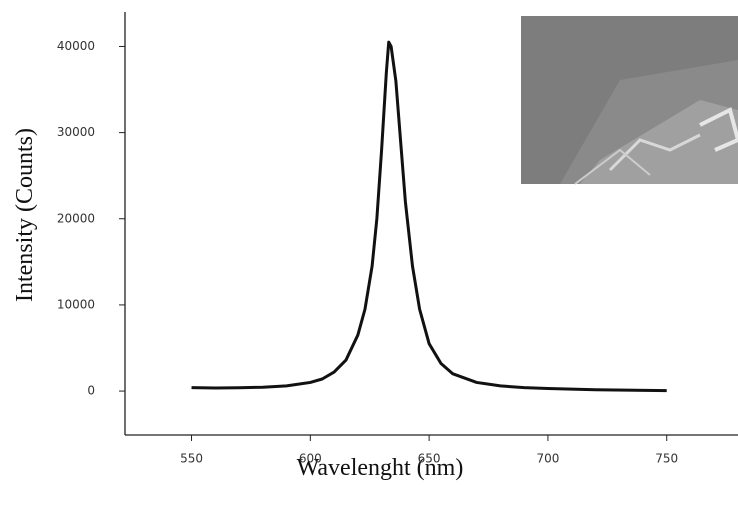 The image size is (738, 508). Describe the element at coordinates (429, 459) in the screenshot. I see `x-tick-label: 650` at that location.